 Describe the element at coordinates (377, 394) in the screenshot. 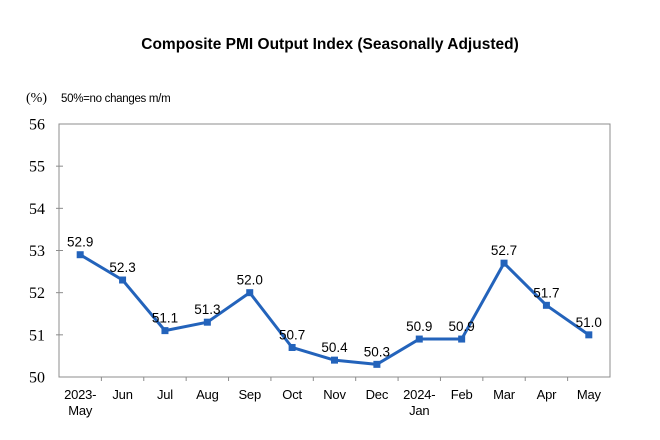

I see `x-axis-tick-label: Dec` at that location.